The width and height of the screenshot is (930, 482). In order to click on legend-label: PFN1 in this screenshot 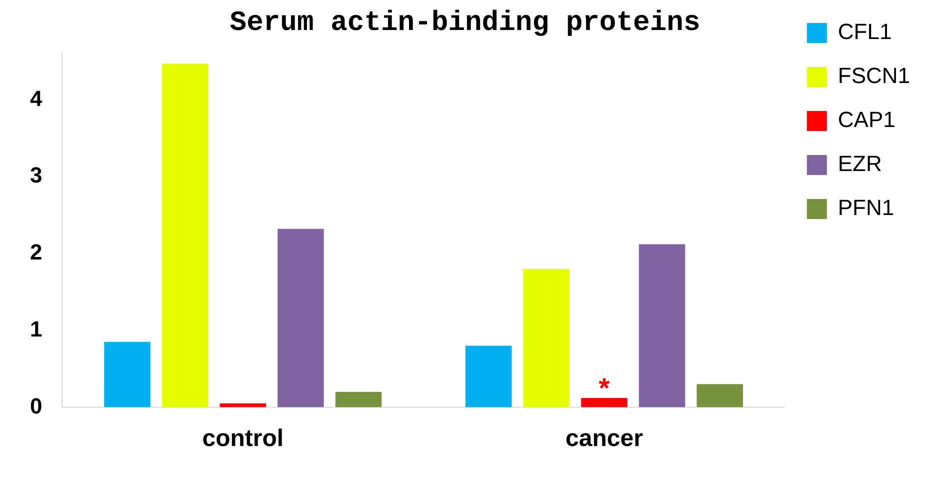, I will do `click(866, 207)`.